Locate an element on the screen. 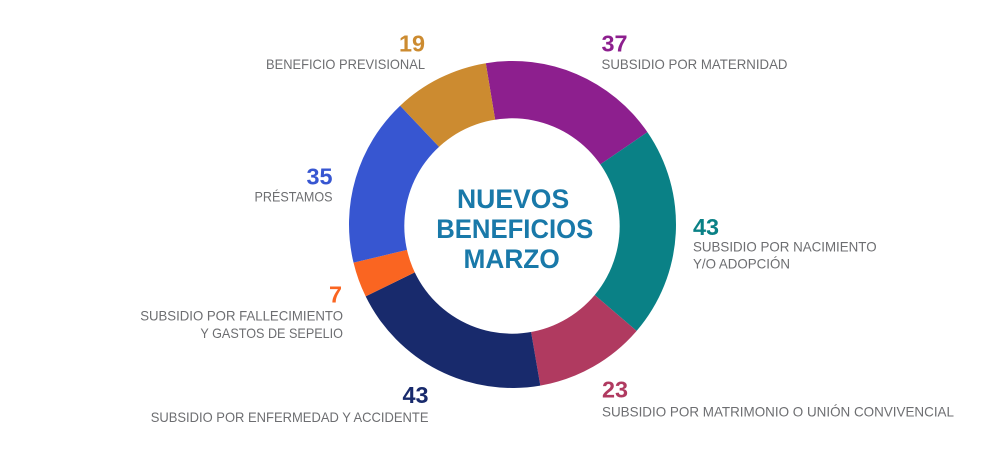 Image resolution: width=1000 pixels, height=470 pixels. svg-text: BENEFICIOS is located at coordinates (514, 229).